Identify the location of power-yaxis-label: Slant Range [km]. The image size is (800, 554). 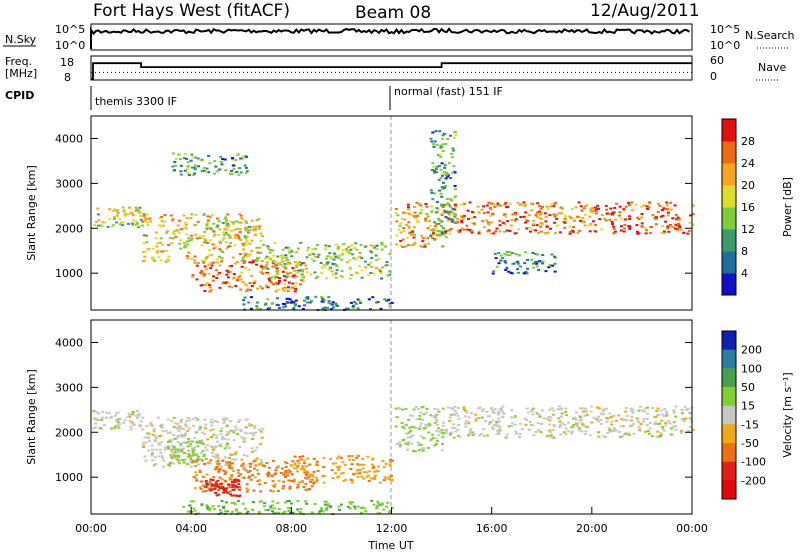
(31, 213).